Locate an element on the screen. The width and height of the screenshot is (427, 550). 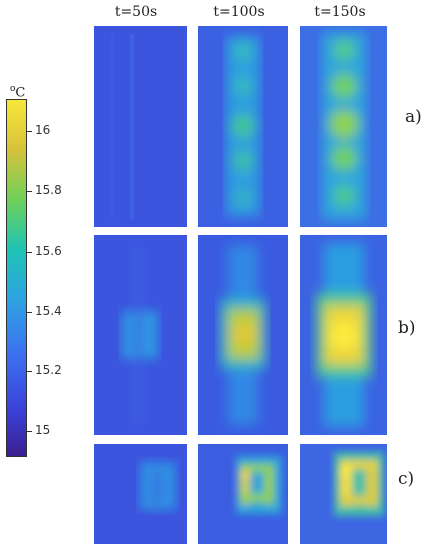
thermal-panel-b-t150 is located at coordinates (343, 335).